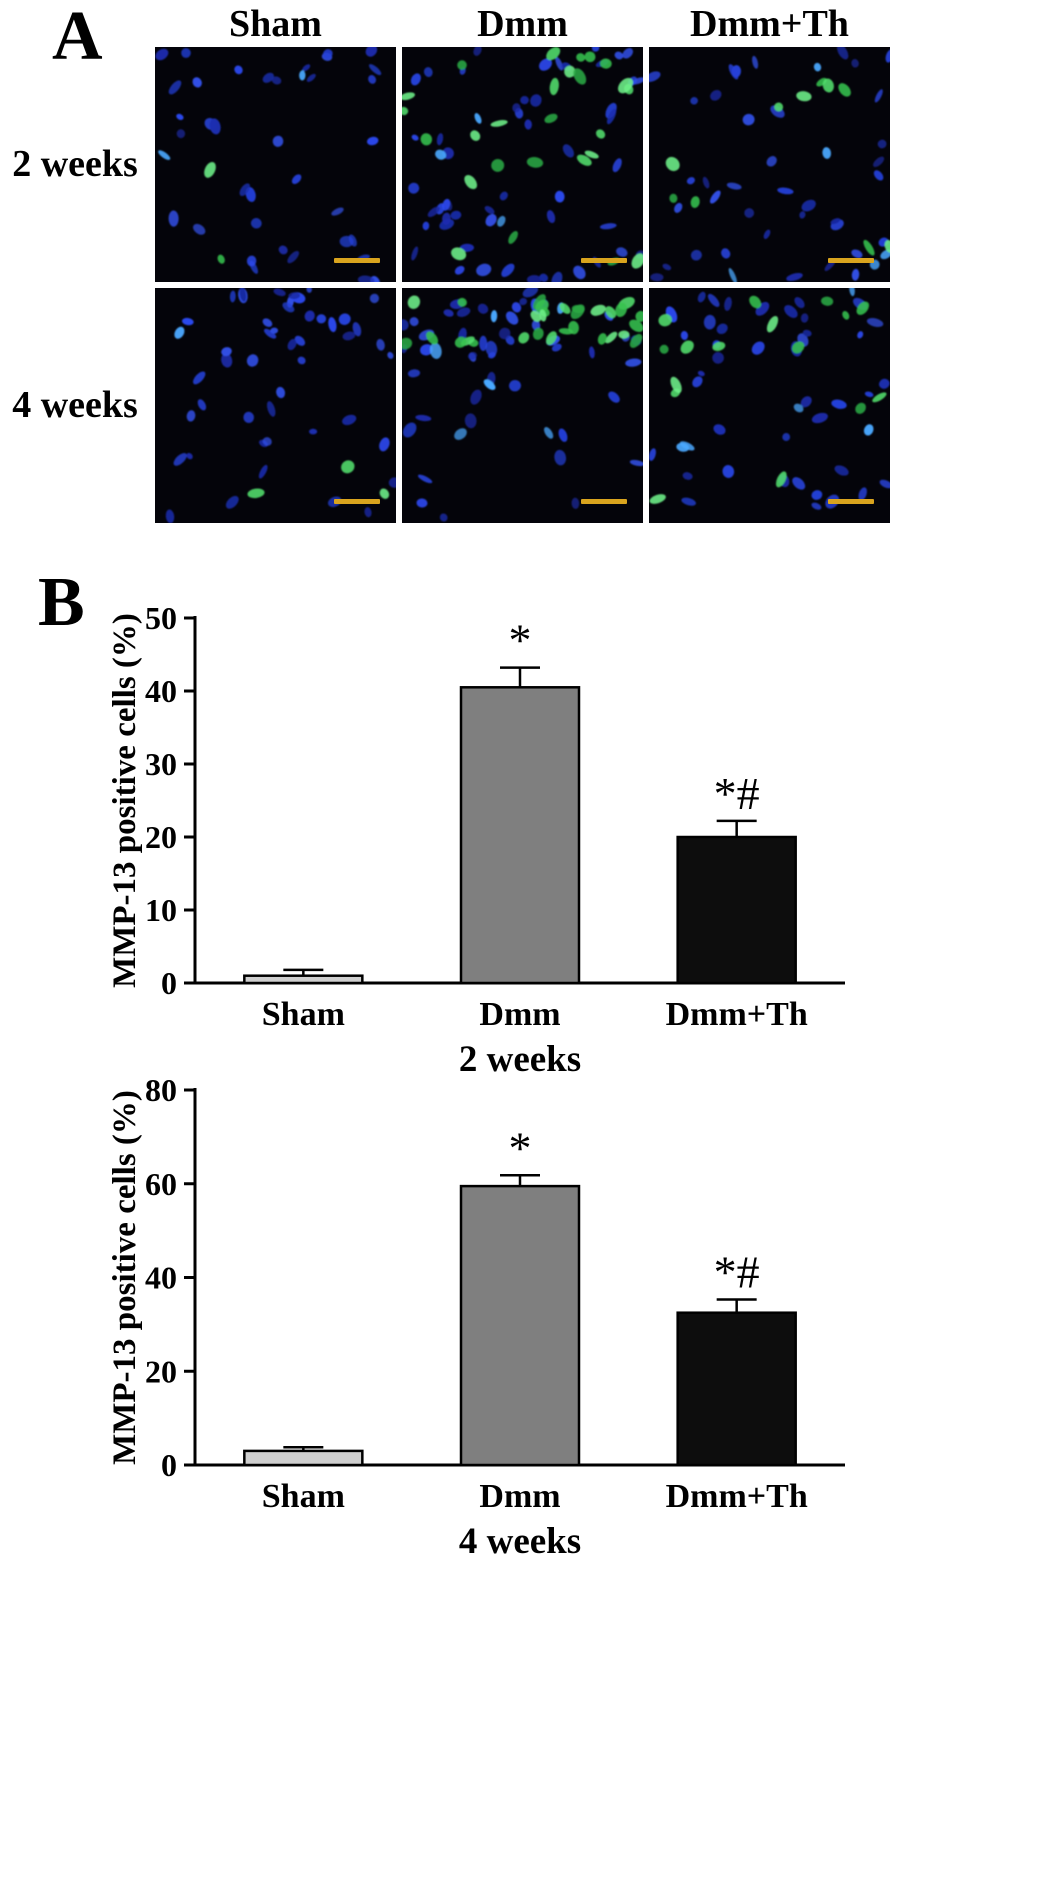 This screenshot has width=1048, height=1884. What do you see at coordinates (161, 764) in the screenshot?
I see `y-tick-label: 30` at bounding box center [161, 764].